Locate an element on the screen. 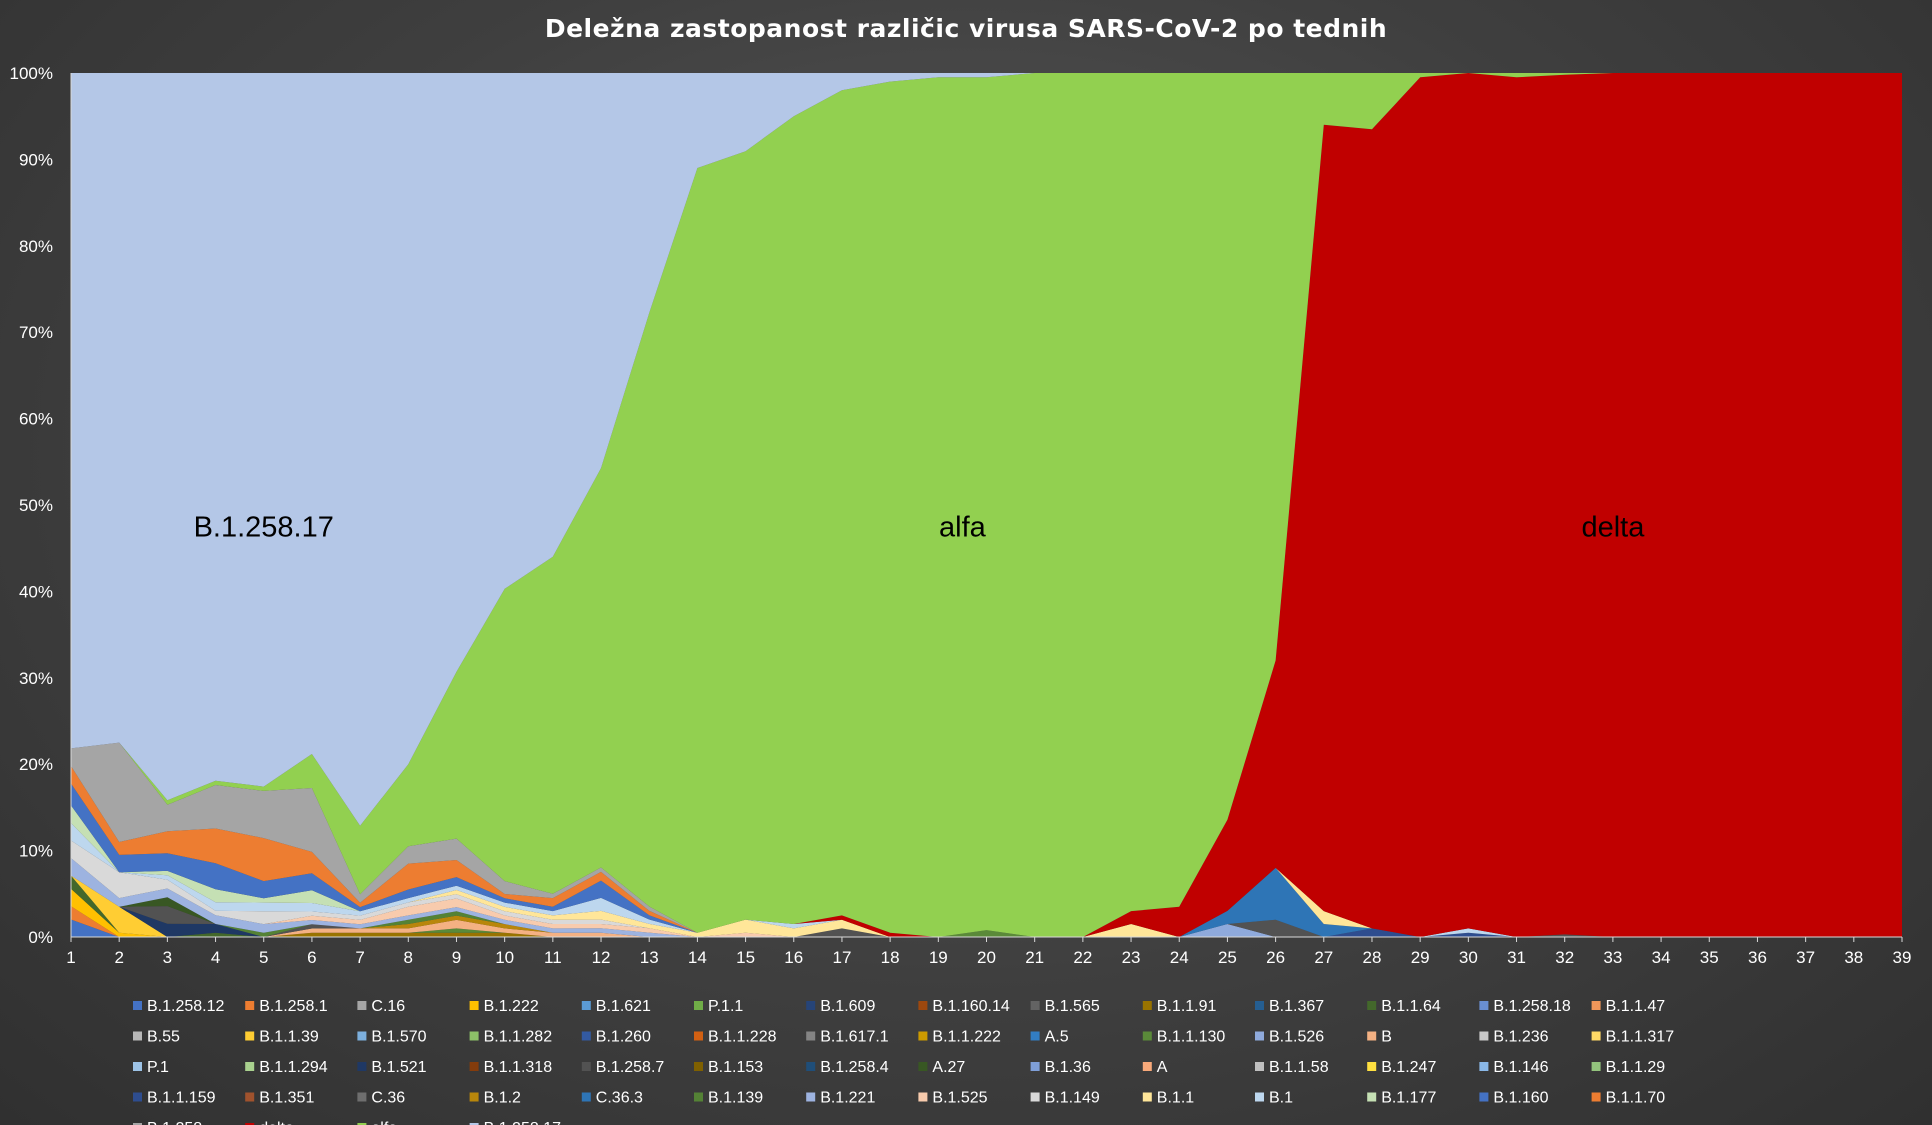 The image size is (1932, 1125). y-tick-label: 100% is located at coordinates (31, 73).